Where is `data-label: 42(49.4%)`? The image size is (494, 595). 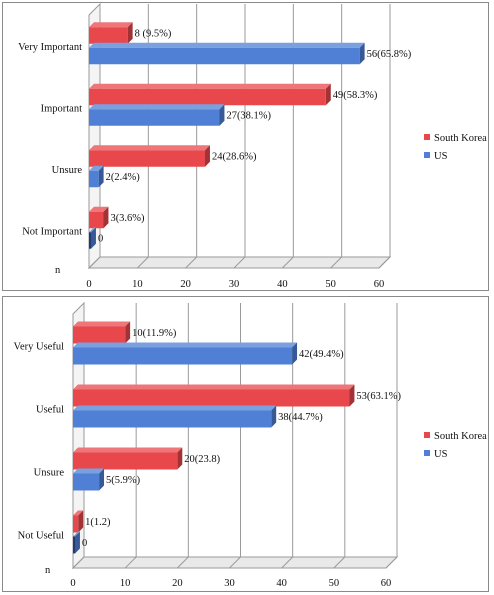
data-label: 42(49.4%) is located at coordinates (321, 354).